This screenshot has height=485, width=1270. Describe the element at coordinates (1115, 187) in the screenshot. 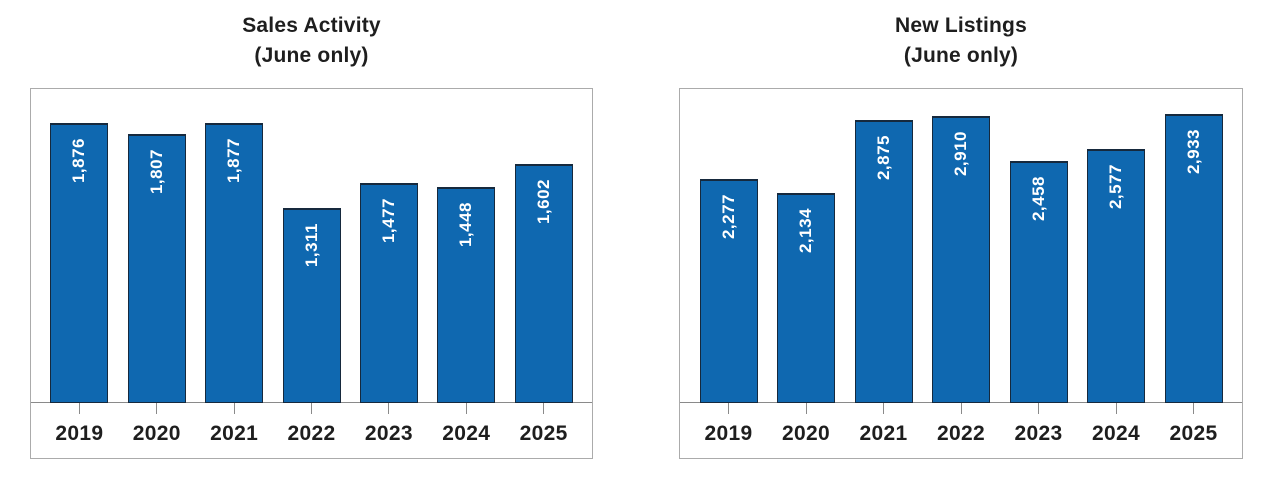

I see `bar-value-label: 2,577` at that location.